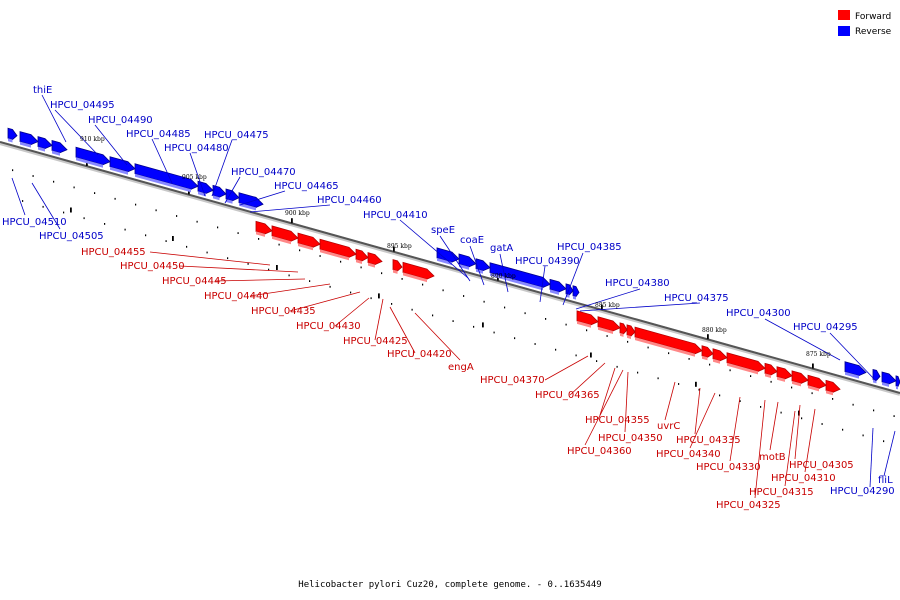 This screenshot has height=600, width=900. Describe the element at coordinates (637, 283) in the screenshot. I see `gene-label-HPCU_04380: HPCU_04380` at that location.